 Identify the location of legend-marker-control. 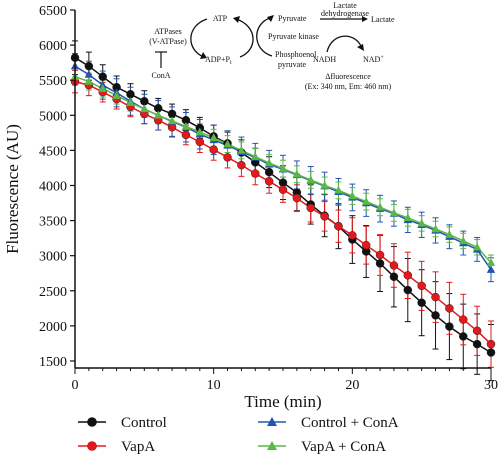
(92, 422).